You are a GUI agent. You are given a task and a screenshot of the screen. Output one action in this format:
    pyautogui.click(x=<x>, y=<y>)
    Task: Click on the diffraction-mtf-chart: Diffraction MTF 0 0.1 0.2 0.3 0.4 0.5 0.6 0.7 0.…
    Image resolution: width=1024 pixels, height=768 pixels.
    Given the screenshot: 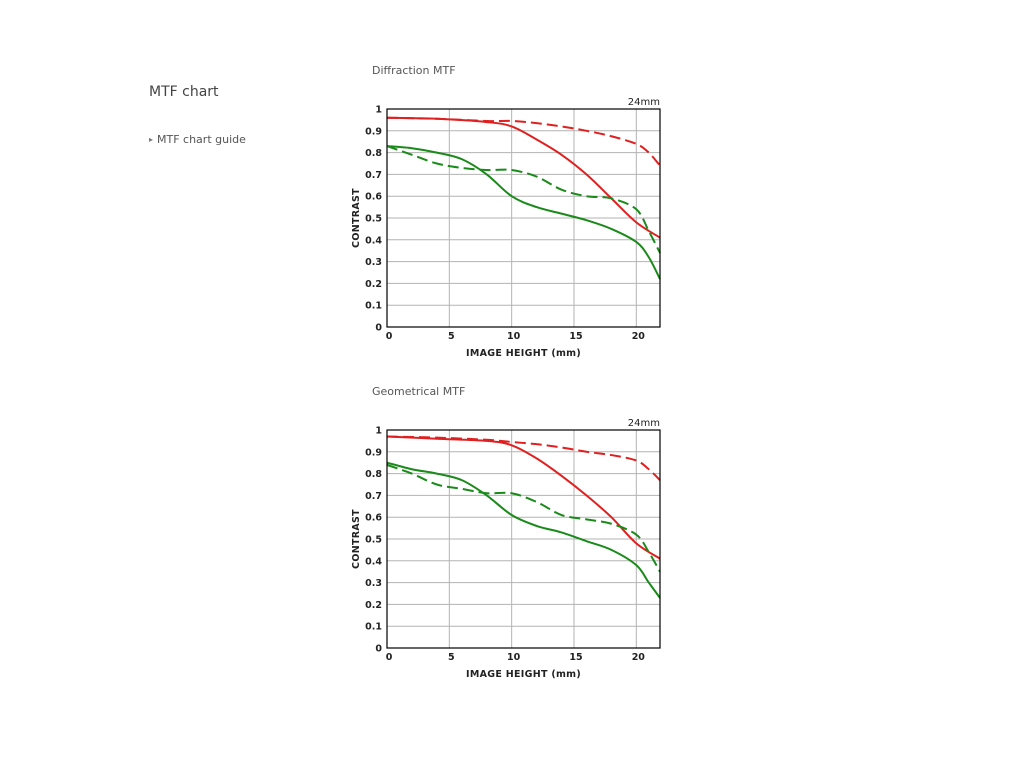 What is the action you would take?
    pyautogui.click(x=510, y=214)
    